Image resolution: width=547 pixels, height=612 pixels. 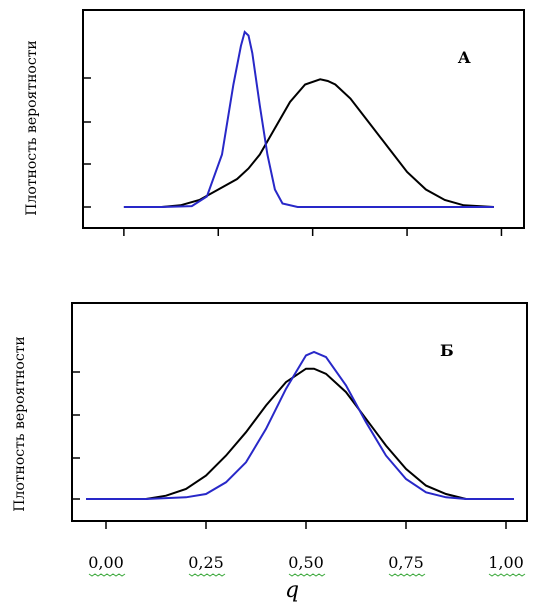 What do you see at coordinates (406, 562) in the screenshot?
I see `panel-b-x-tick-label: 0,75` at bounding box center [406, 562].